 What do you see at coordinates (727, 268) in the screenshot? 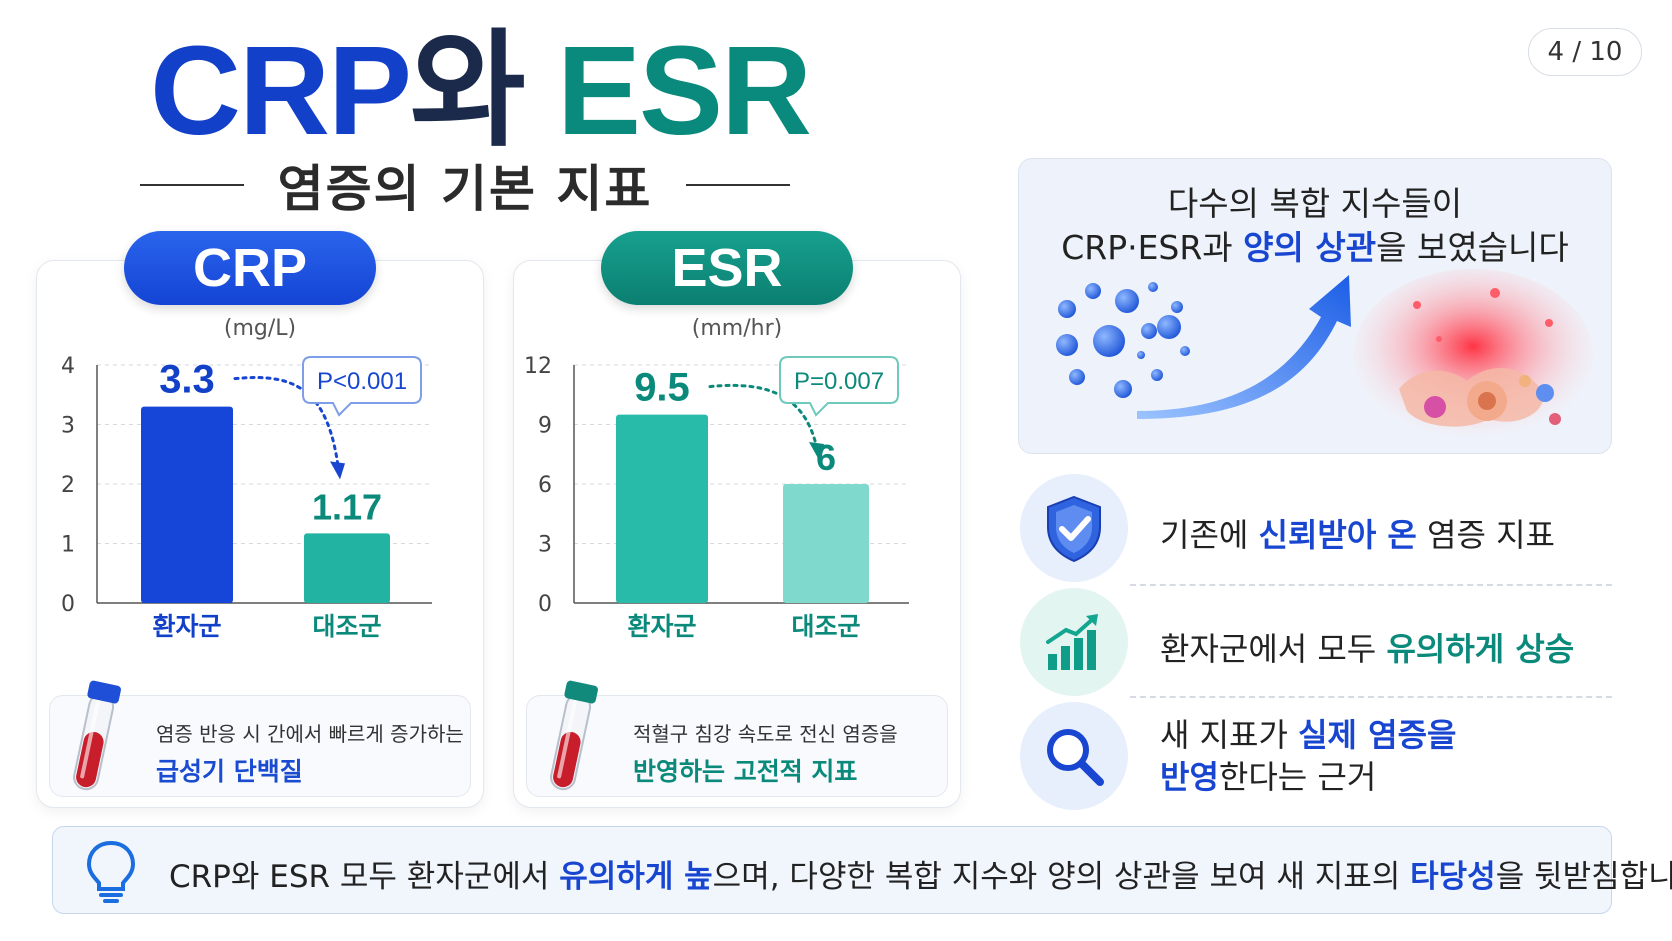
I see `esr-pill: ESR` at bounding box center [727, 268].